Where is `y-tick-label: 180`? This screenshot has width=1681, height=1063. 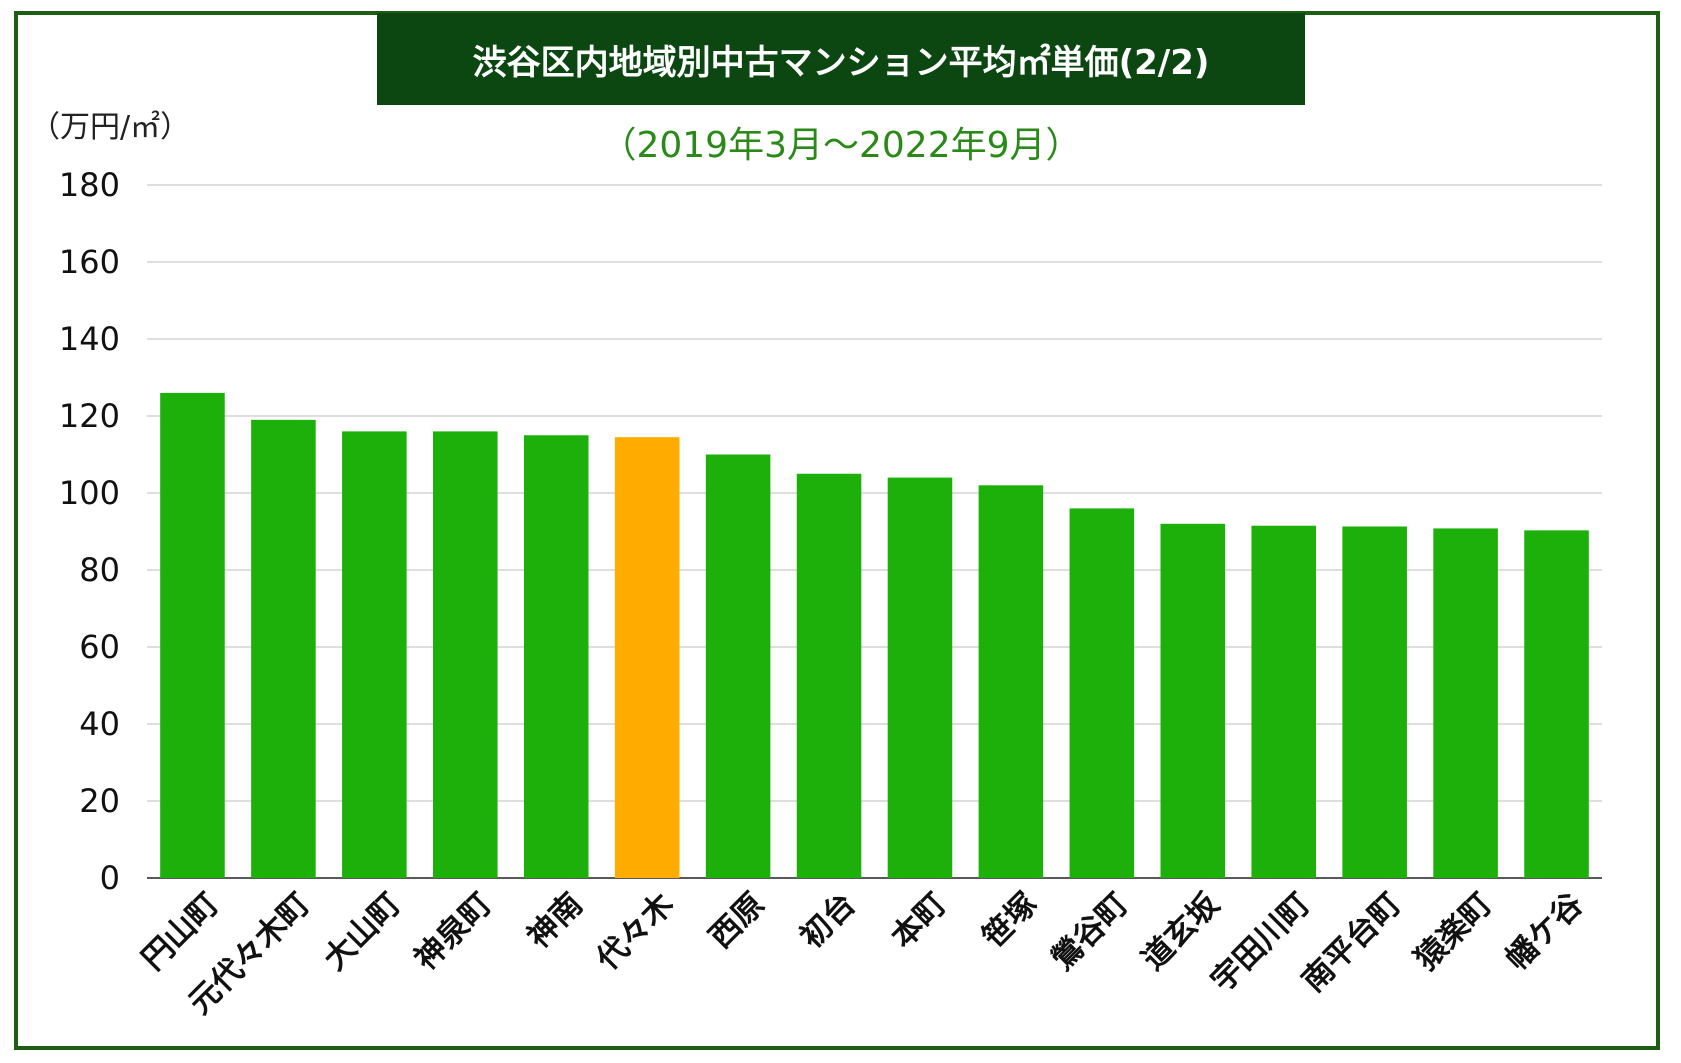 y-tick-label: 180 is located at coordinates (89, 185).